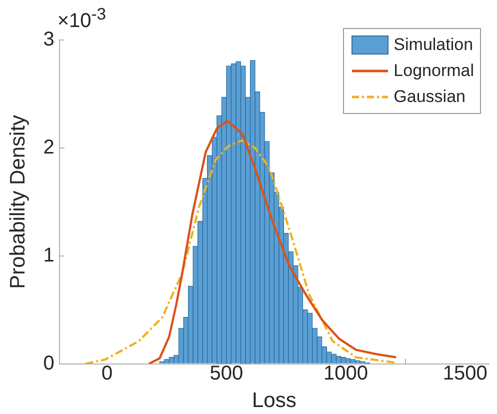  What do you see at coordinates (81, 18) in the screenshot?
I see `text: ×10$^{-3}$` at bounding box center [81, 18].